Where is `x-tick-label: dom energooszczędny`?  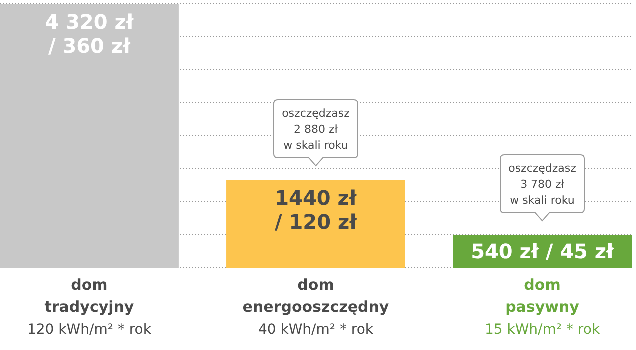 x-tick-label: dom energooszczędny is located at coordinates (316, 296).